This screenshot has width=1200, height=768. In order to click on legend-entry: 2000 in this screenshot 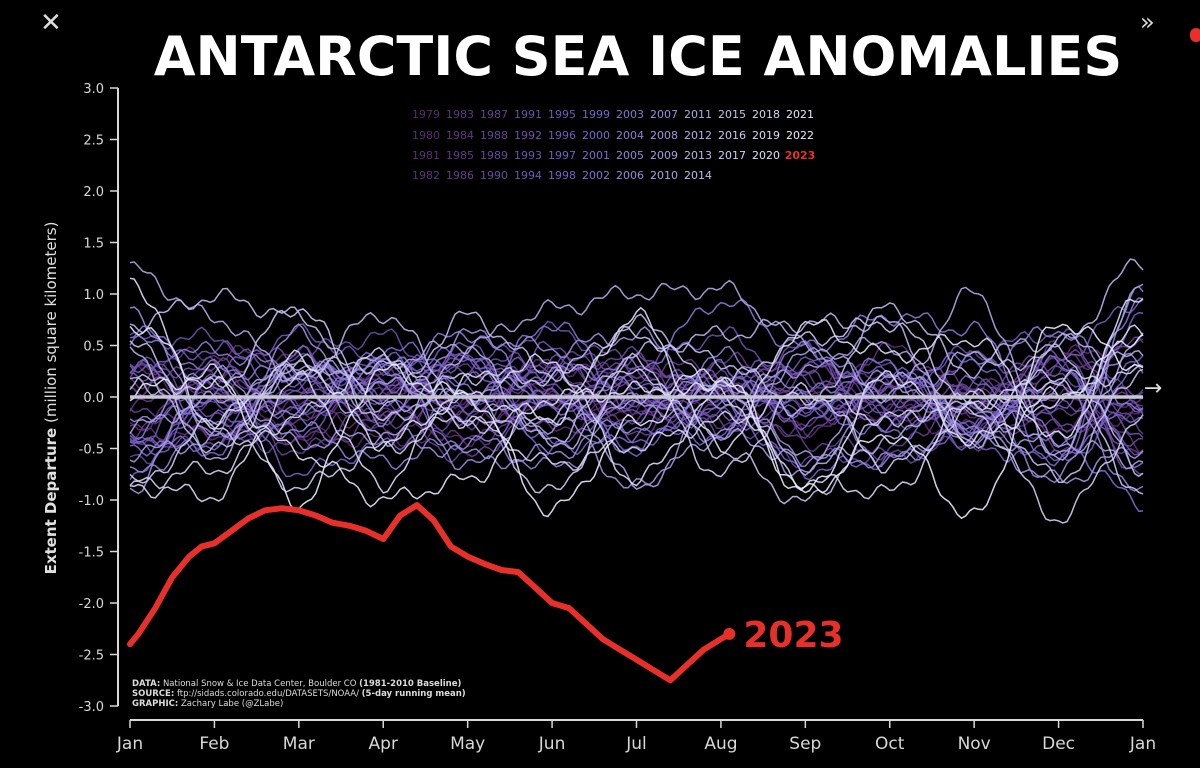, I will do `click(596, 135)`.